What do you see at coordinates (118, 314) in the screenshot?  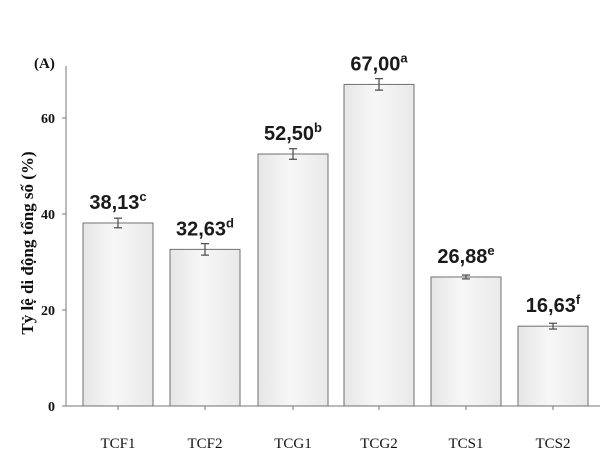 I see `bar-tcf1` at bounding box center [118, 314].